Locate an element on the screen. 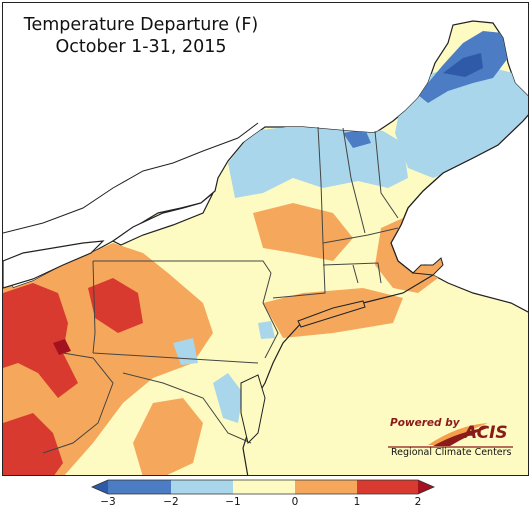  lake-ontario is located at coordinates (162, 219).